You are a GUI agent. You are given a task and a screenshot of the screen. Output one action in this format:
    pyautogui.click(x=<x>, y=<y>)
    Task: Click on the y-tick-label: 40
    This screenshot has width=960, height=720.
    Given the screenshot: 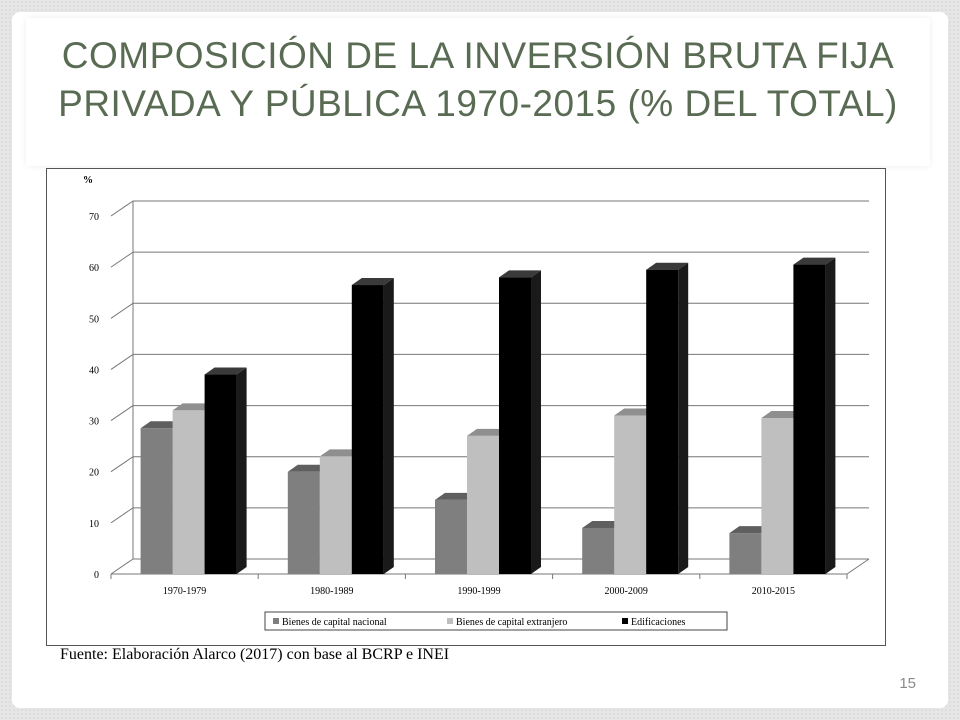 What is the action you would take?
    pyautogui.click(x=94, y=370)
    